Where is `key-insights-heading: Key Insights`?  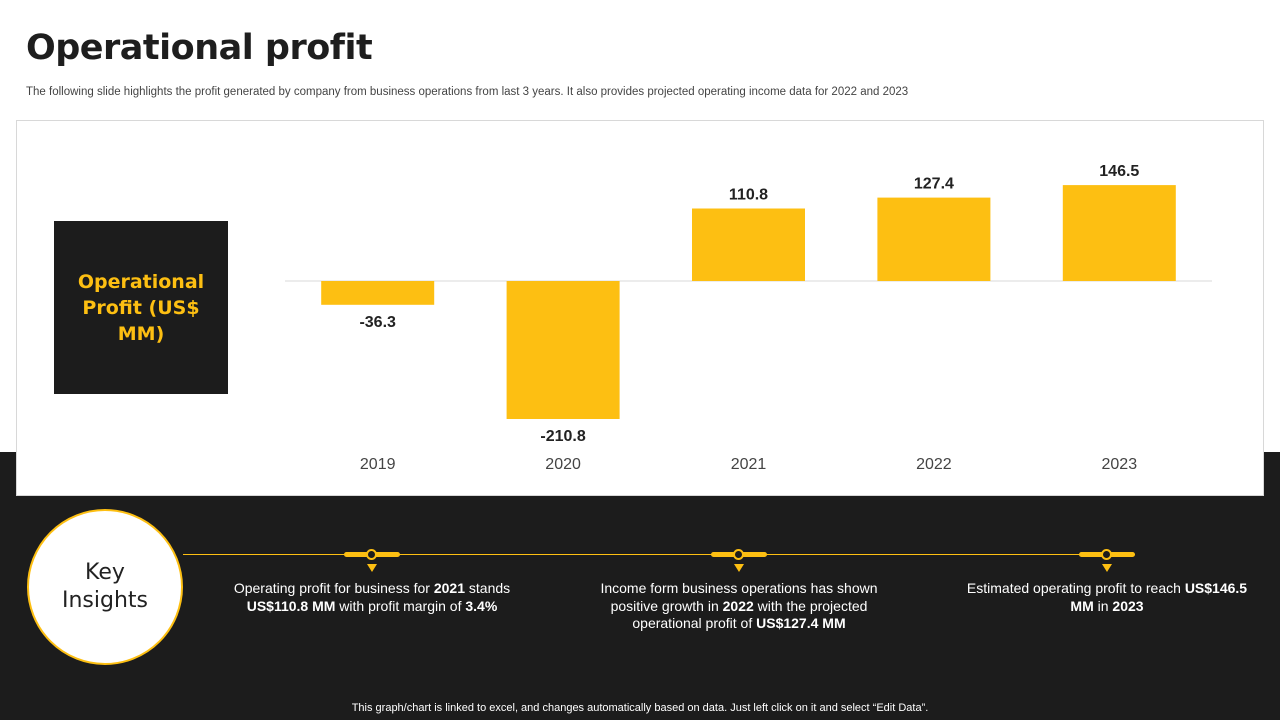 key-insights-heading: Key Insights is located at coordinates (104, 586).